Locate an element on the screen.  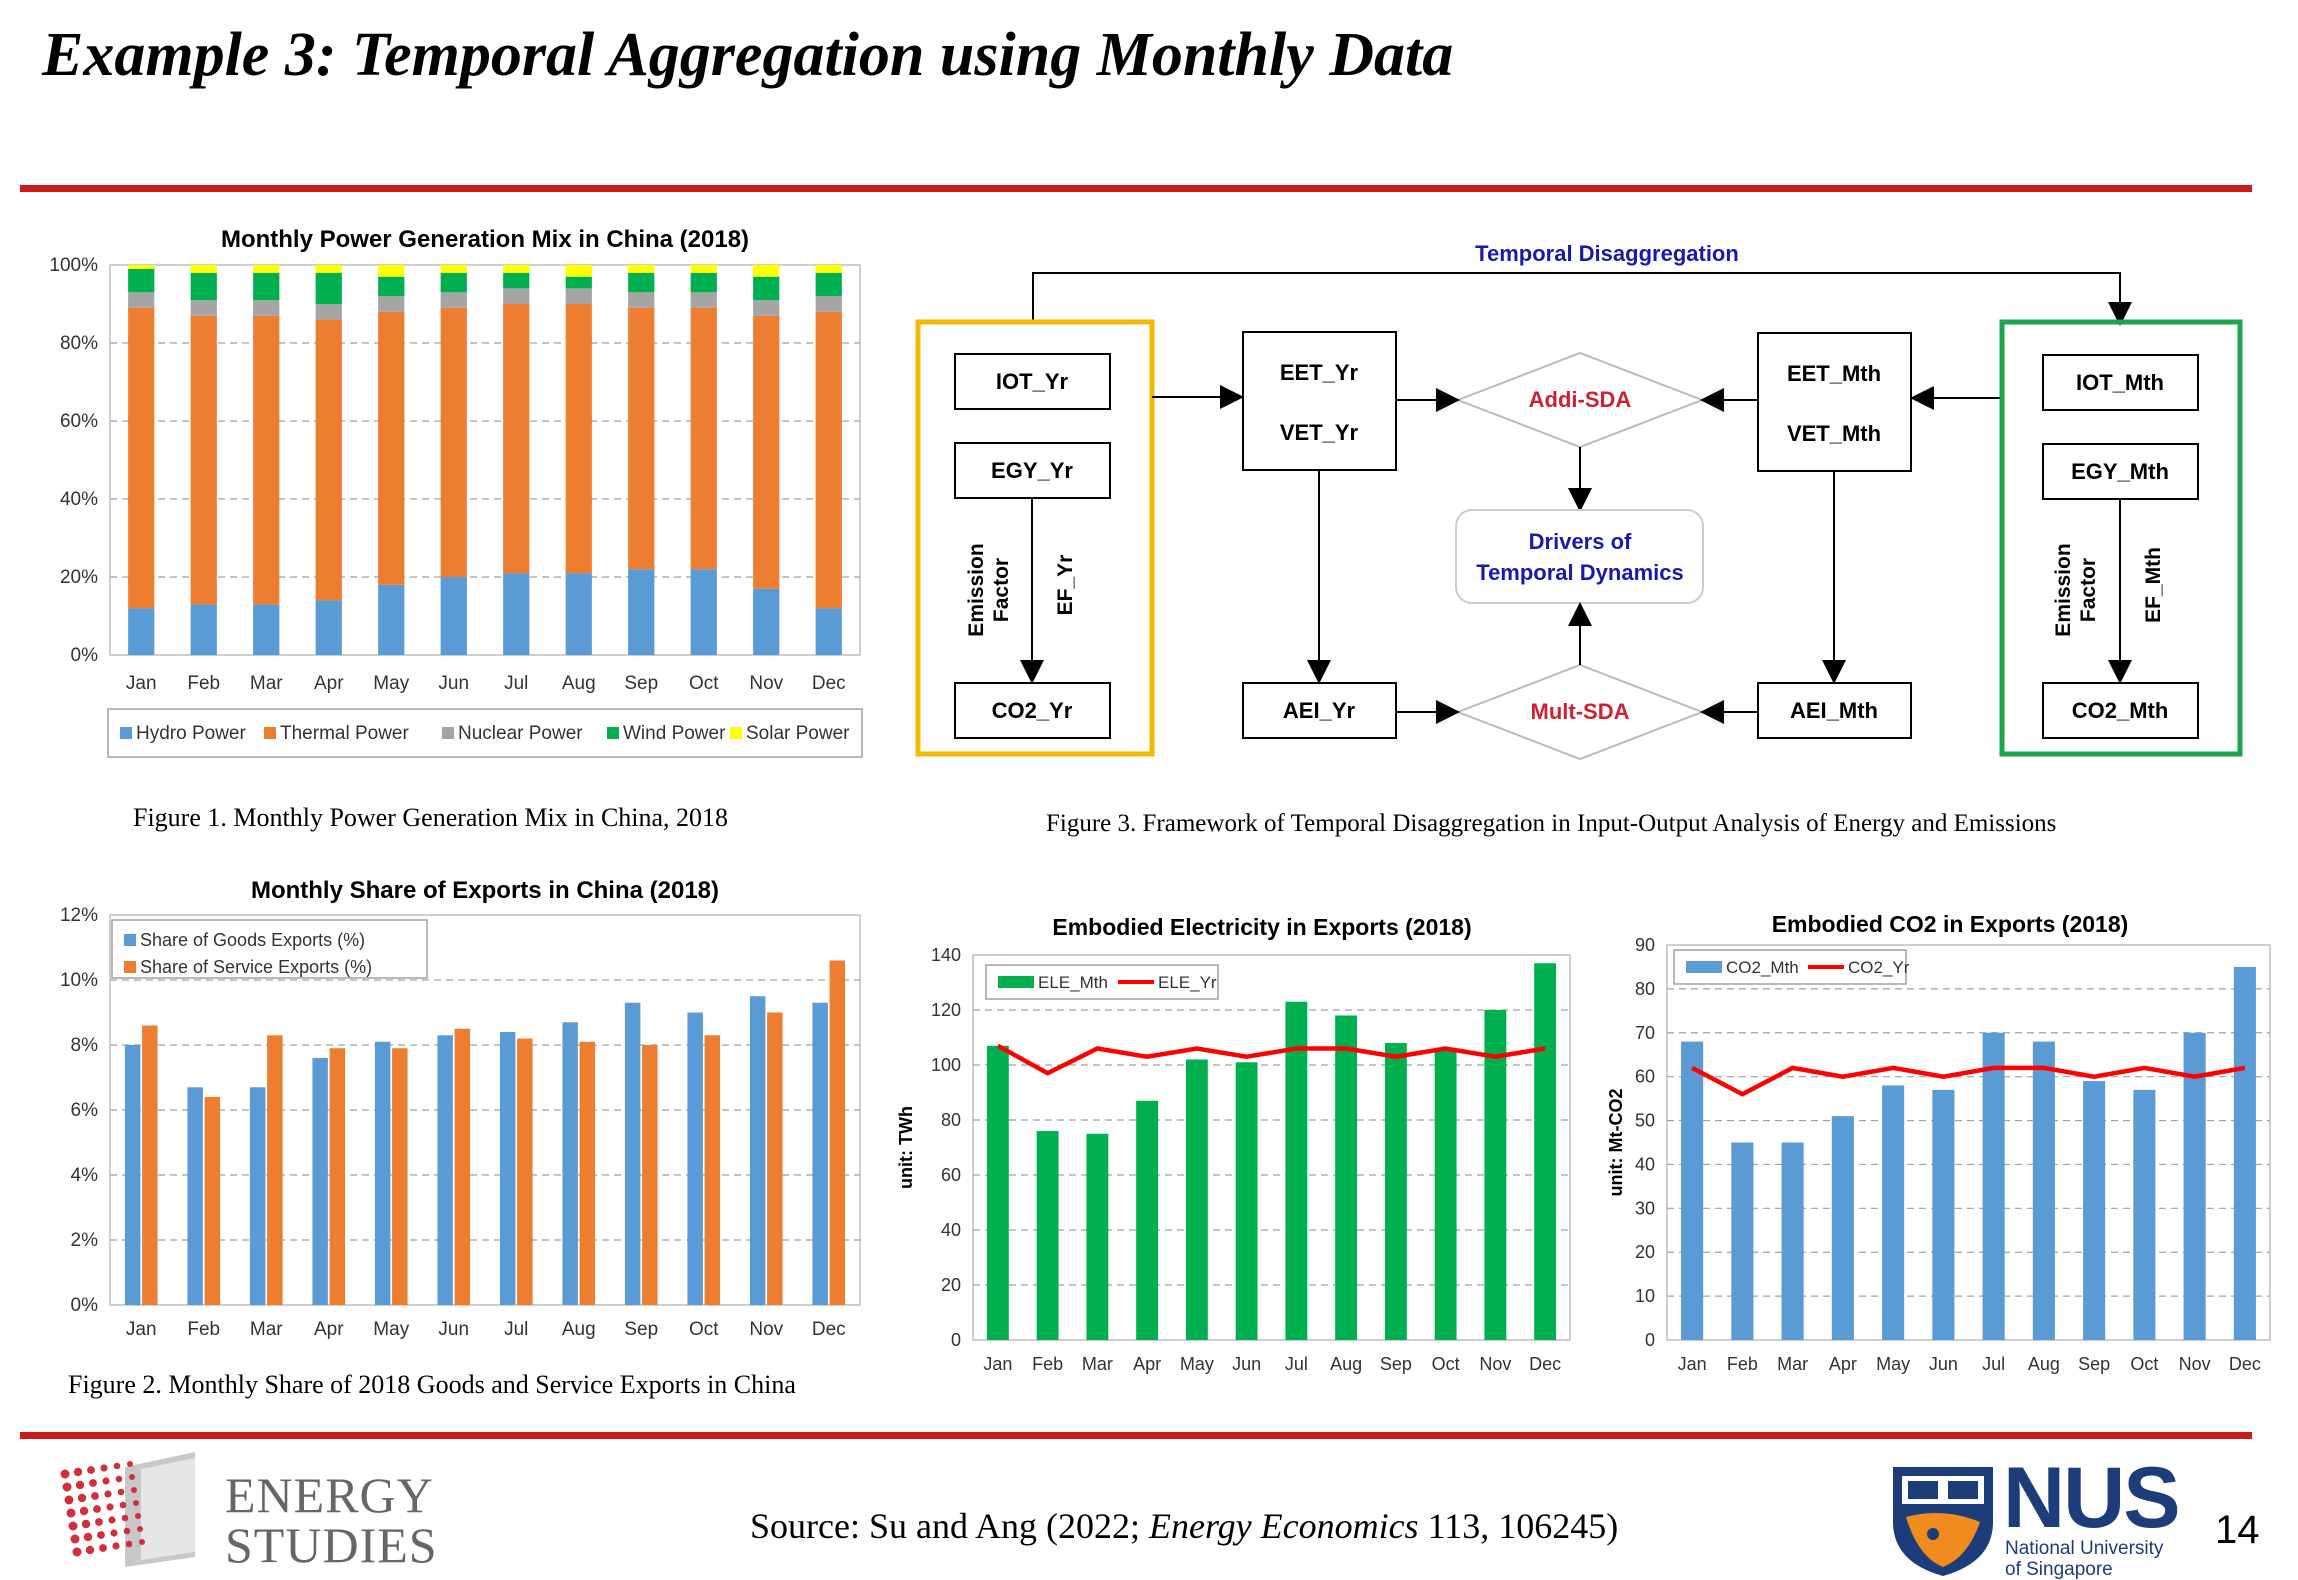
x-tick-label: Jul is located at coordinates (1993, 1364).